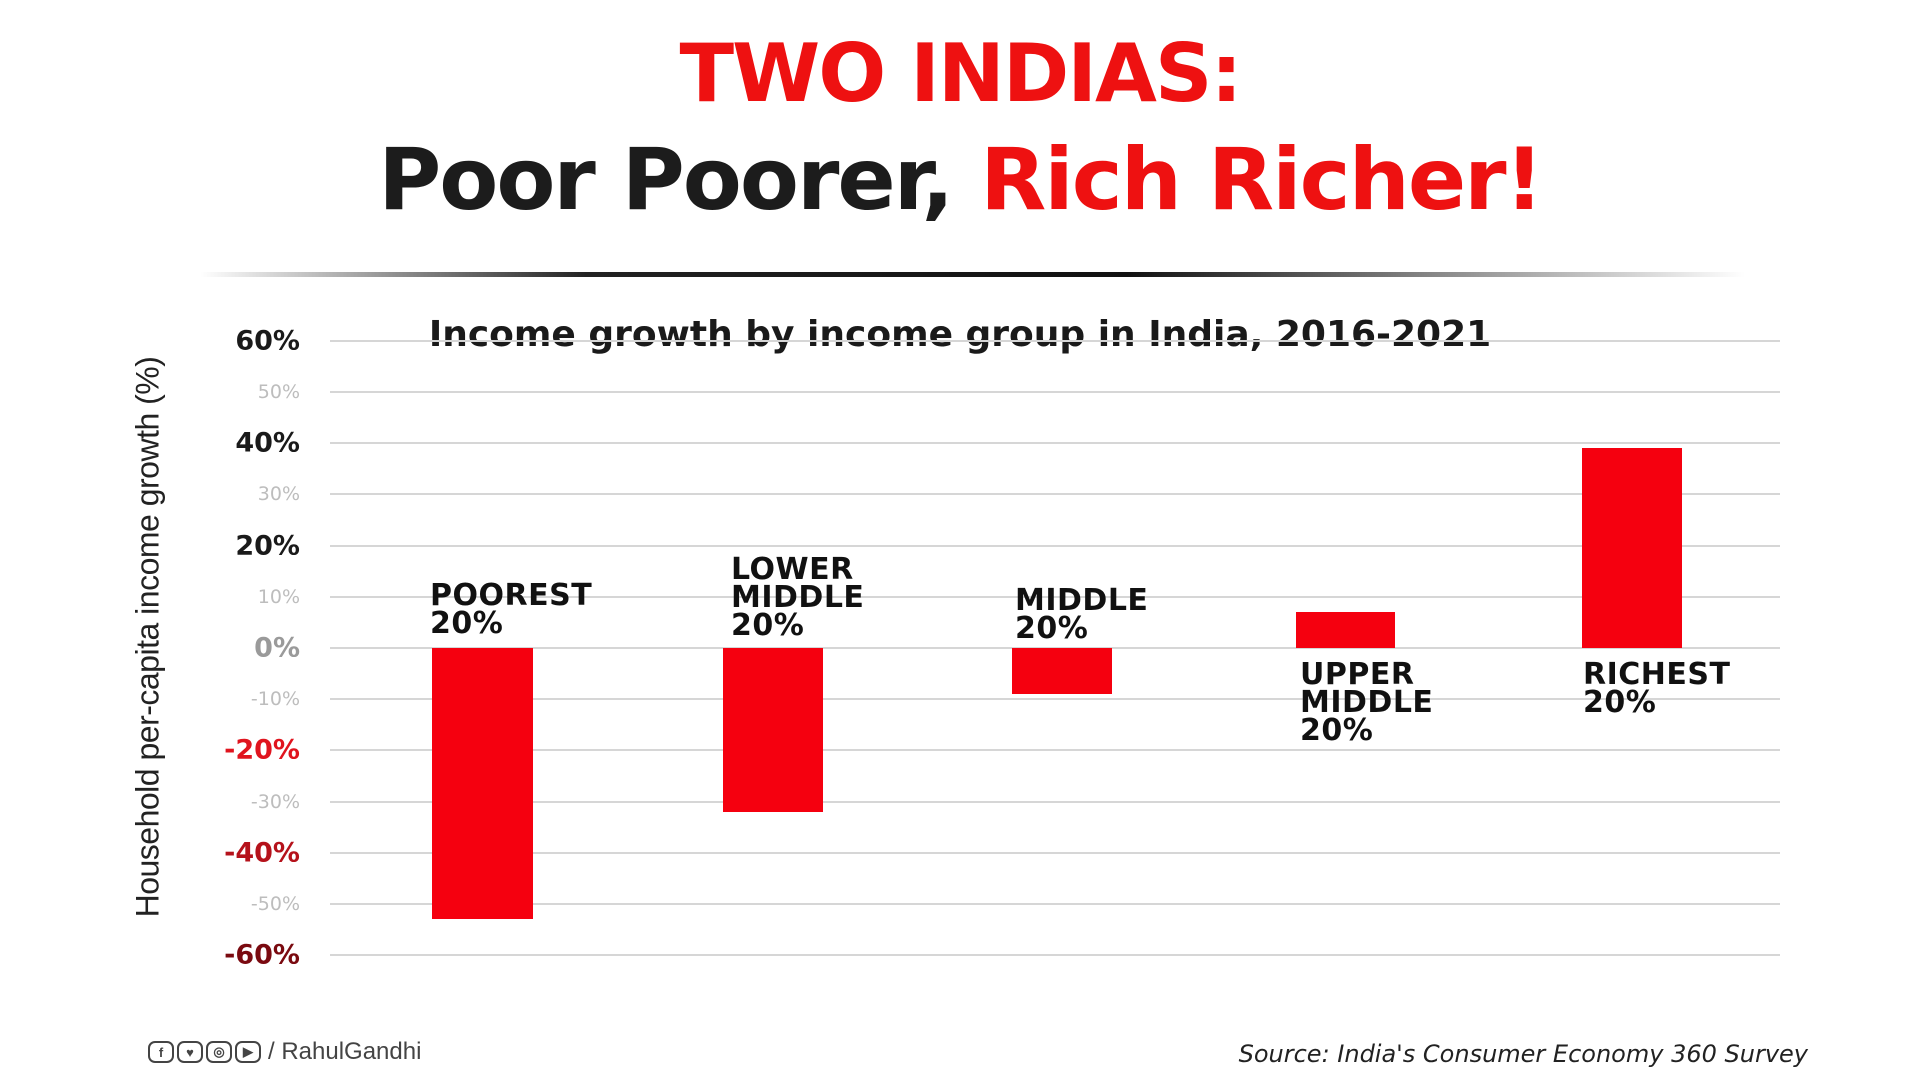 The width and height of the screenshot is (1920, 1080). What do you see at coordinates (1357, 674) in the screenshot?
I see `label-line: UPPER` at bounding box center [1357, 674].